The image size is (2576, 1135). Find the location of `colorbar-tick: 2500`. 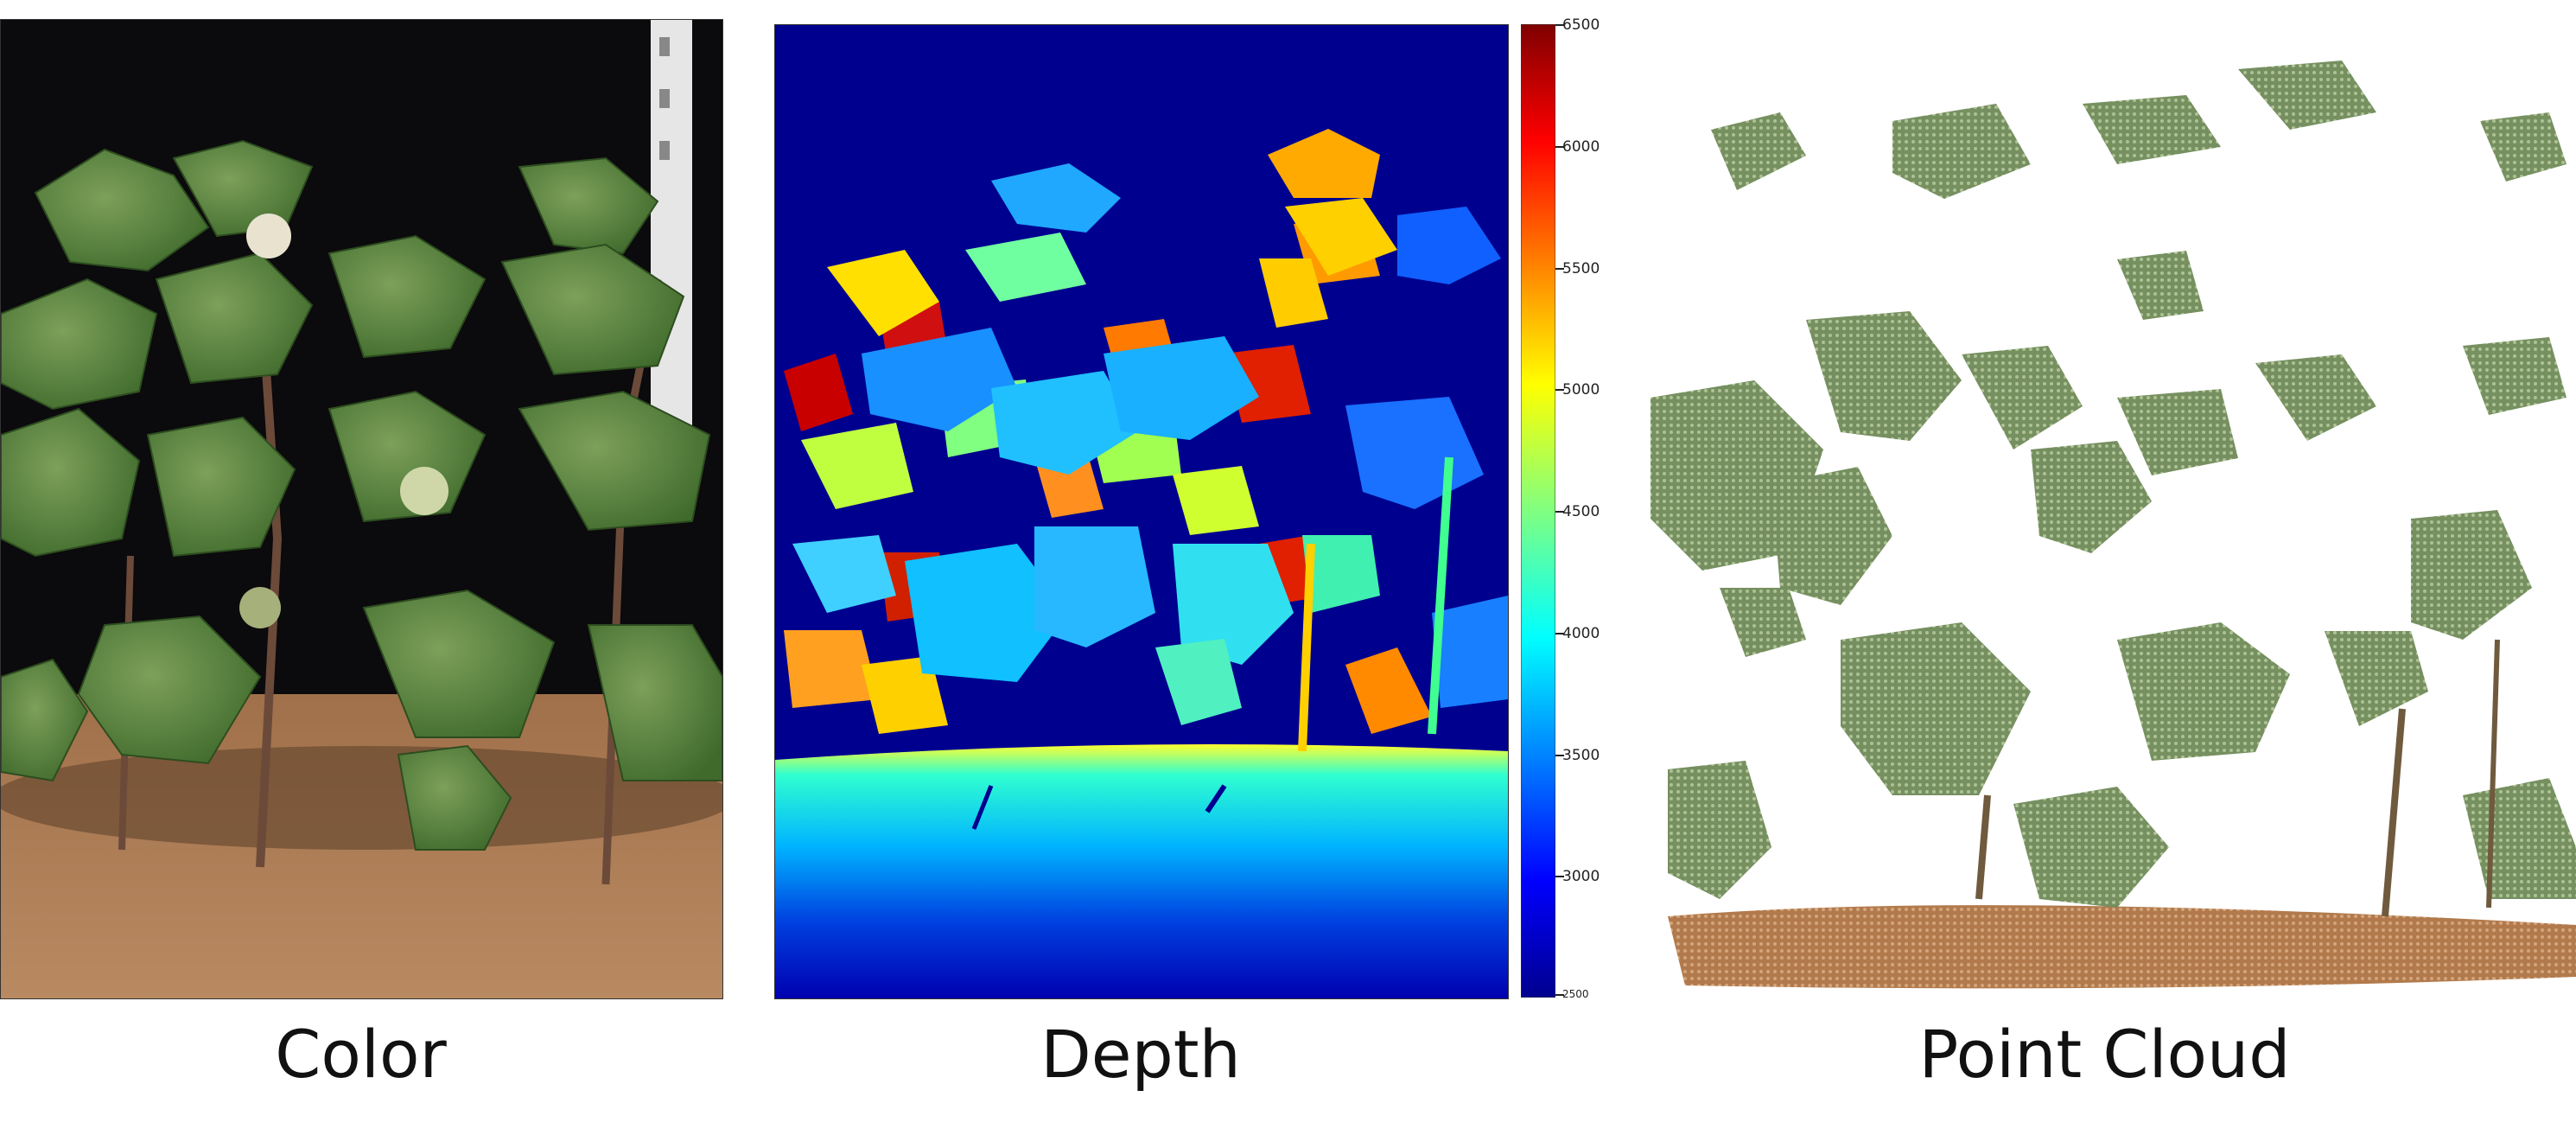

colorbar-tick: 2500 is located at coordinates (1575, 994).